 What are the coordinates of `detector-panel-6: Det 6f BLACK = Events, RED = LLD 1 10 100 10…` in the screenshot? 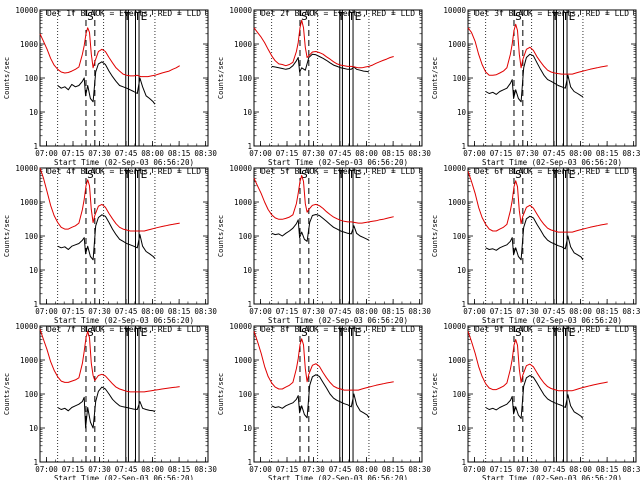 It's located at (535, 244).